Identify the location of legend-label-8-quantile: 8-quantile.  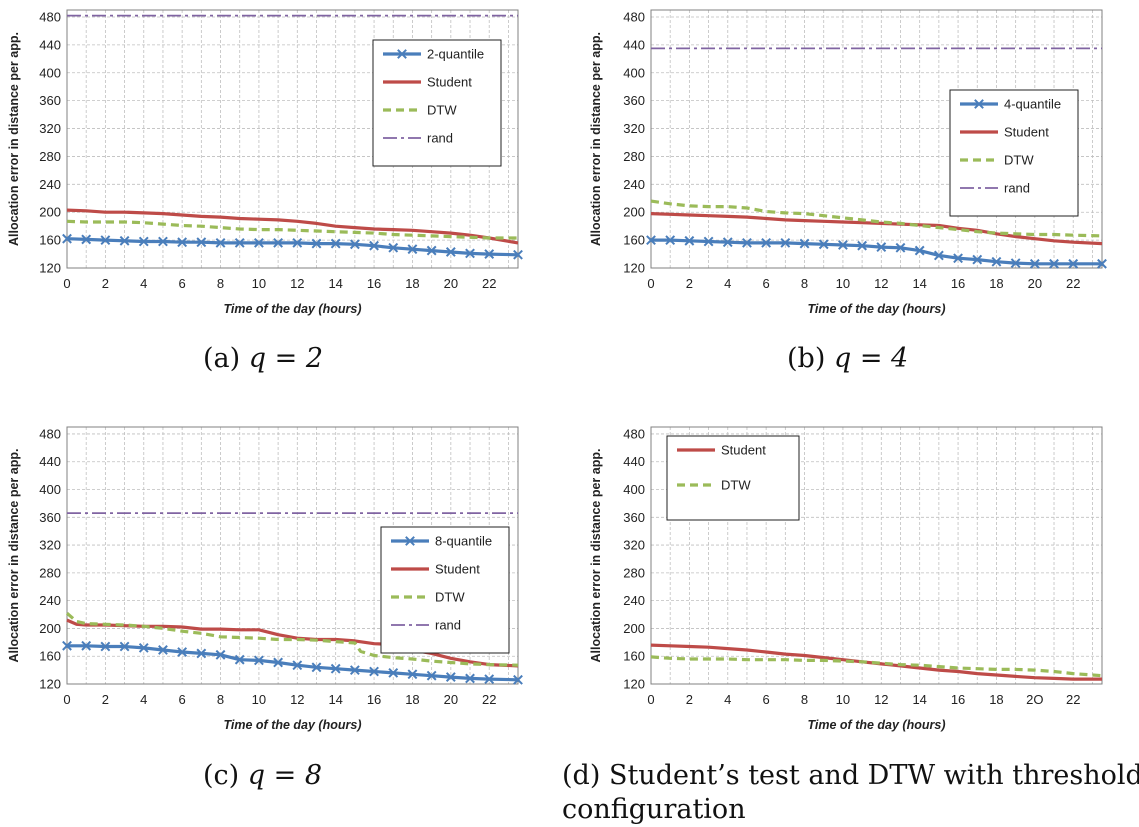
(463, 541).